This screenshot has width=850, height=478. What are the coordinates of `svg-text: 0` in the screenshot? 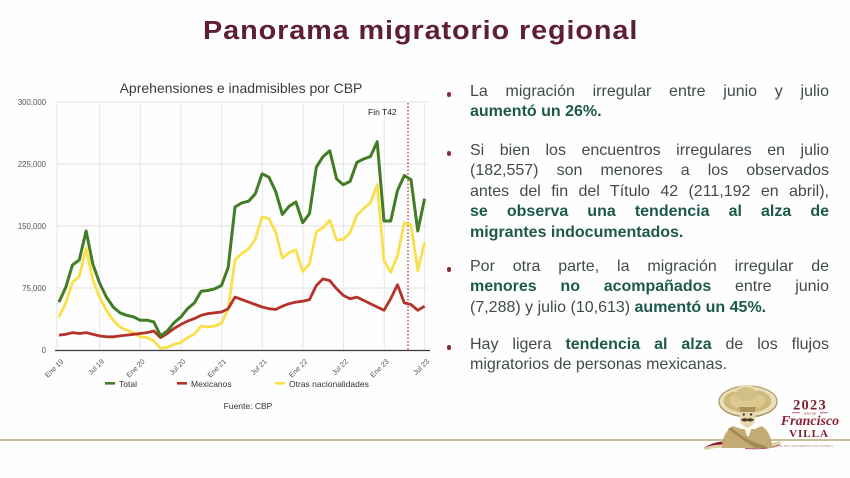 It's located at (44, 350).